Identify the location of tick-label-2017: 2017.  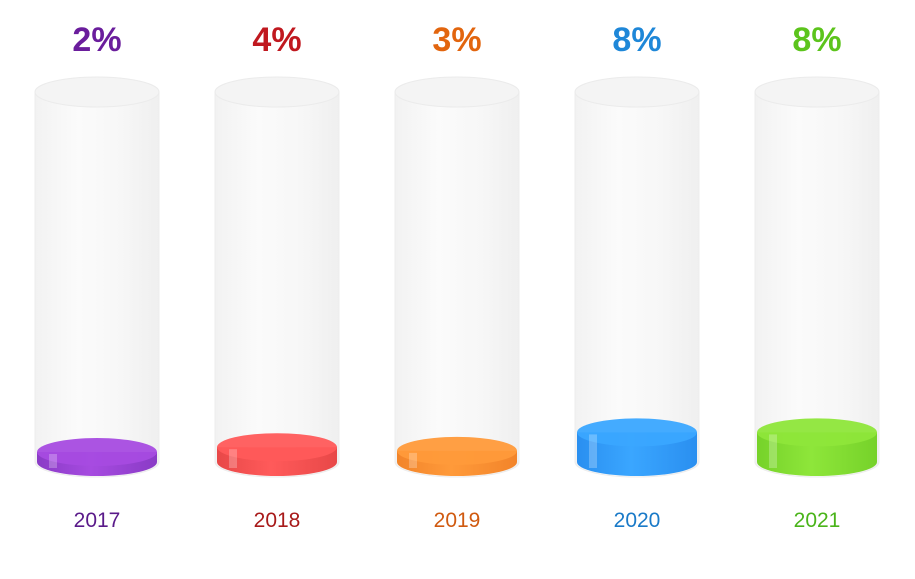
(97, 520).